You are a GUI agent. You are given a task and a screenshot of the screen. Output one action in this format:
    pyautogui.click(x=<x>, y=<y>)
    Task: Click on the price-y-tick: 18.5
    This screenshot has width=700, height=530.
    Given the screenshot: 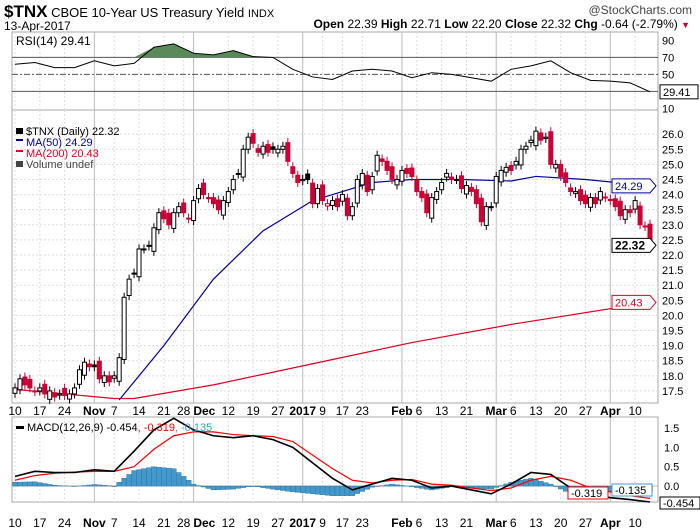 What is the action you would take?
    pyautogui.click(x=672, y=362)
    